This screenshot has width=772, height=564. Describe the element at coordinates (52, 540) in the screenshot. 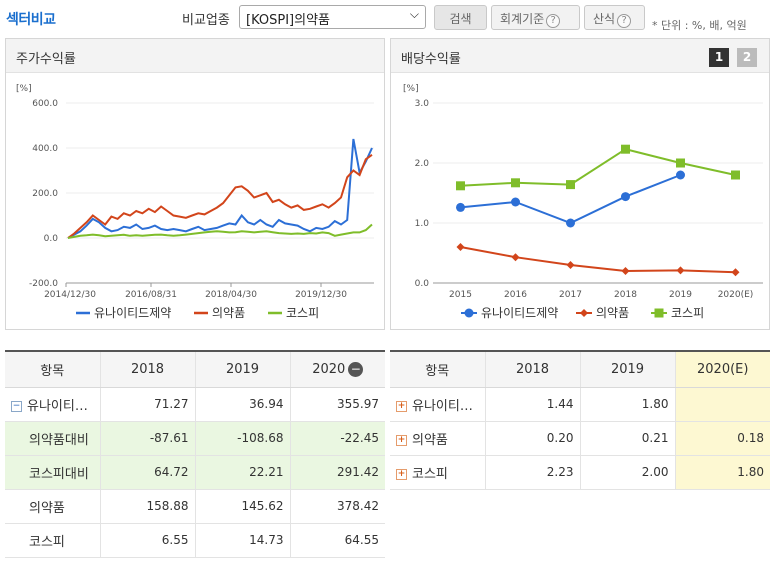

I see `row-label: 코스피` at that location.